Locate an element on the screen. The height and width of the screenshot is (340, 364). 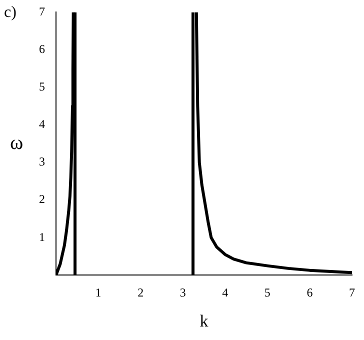
x-tick-label: 4 is located at coordinates (225, 293).